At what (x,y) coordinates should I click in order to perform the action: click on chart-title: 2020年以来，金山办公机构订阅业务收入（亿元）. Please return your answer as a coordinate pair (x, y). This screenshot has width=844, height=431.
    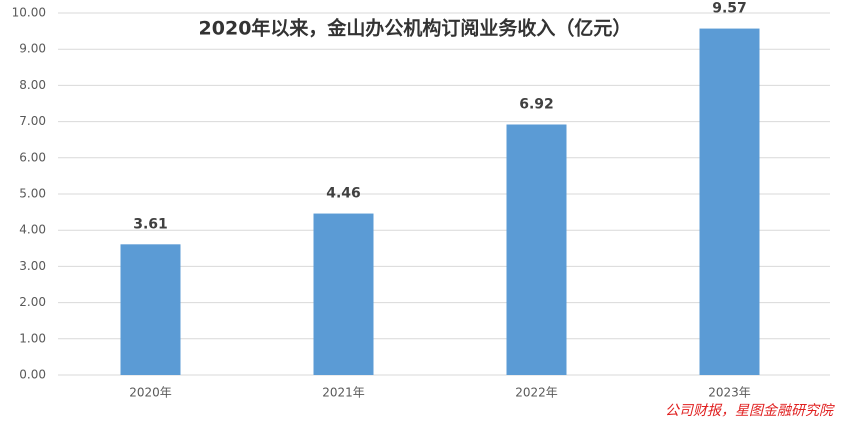
    Looking at the image, I should click on (415, 28).